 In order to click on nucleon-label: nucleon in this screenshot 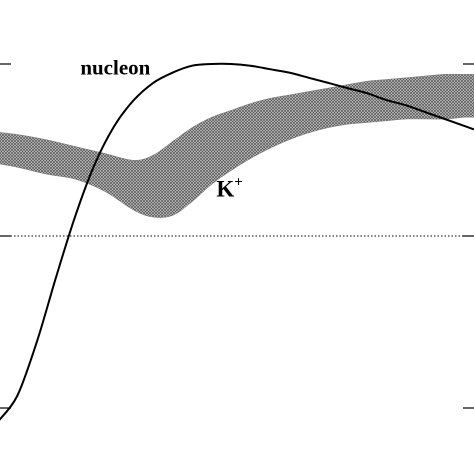, I will do `click(115, 67)`.